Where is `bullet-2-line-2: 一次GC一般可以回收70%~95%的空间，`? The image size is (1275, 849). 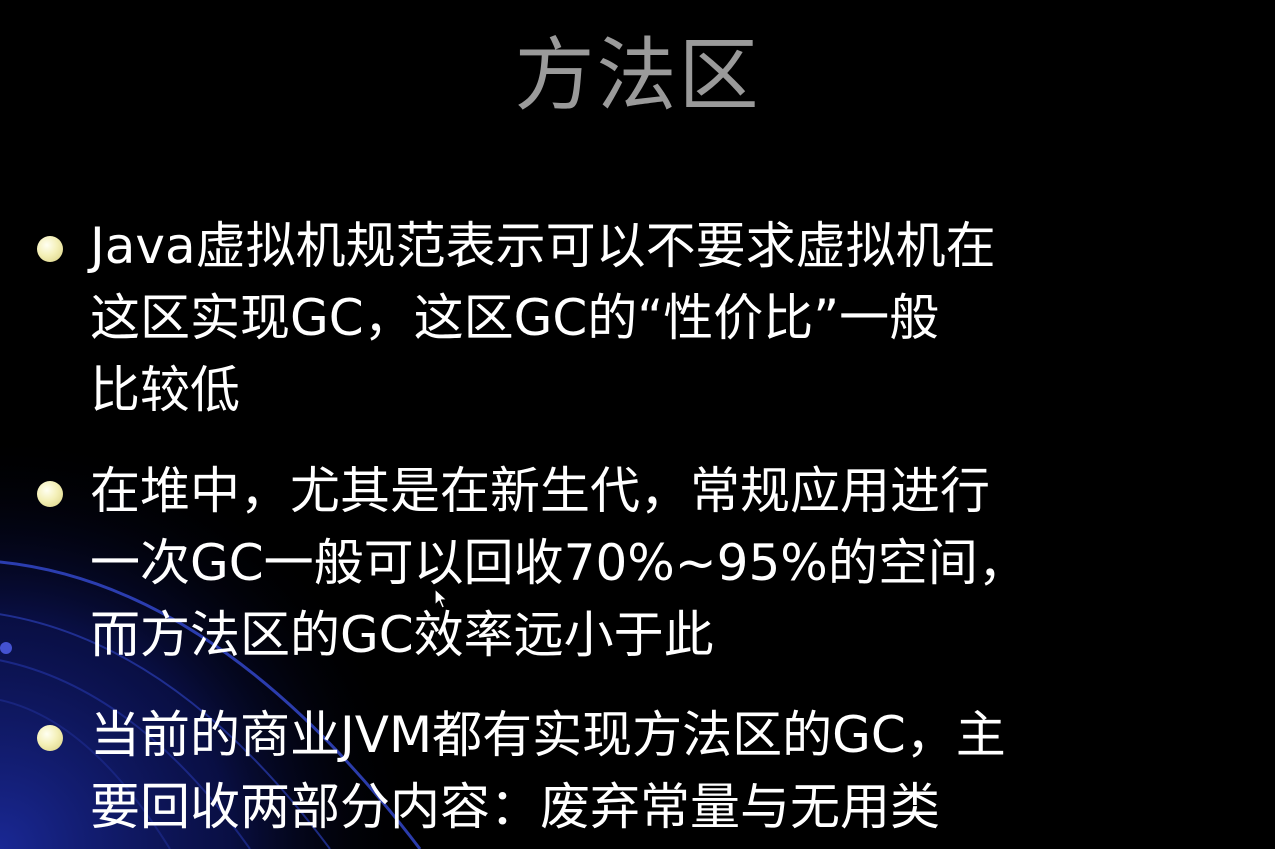
bullet-2-line-2: 一次GC一般可以回收70%~95%的空间， is located at coordinates (559, 563).